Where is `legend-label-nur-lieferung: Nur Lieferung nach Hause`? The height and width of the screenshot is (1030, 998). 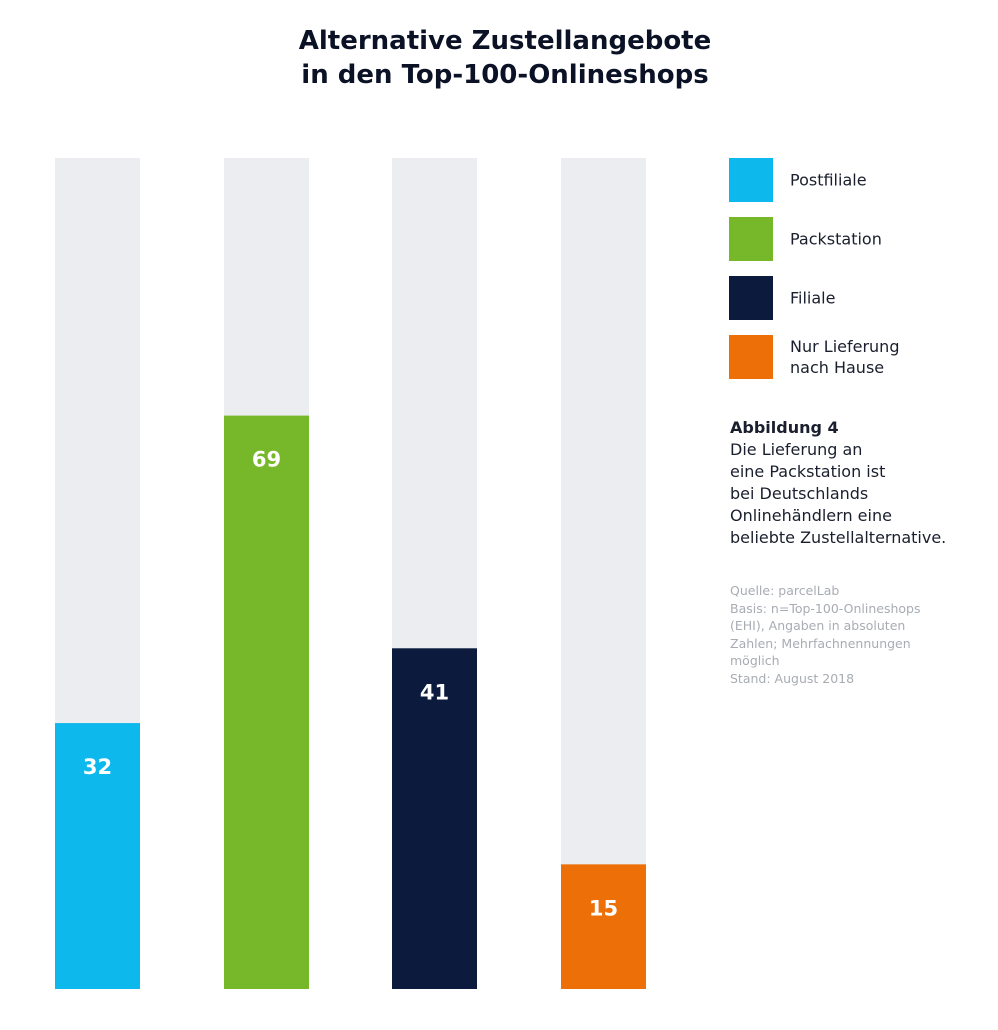
legend-label-nur-lieferung: Nur Lieferung nach Hause is located at coordinates (845, 357).